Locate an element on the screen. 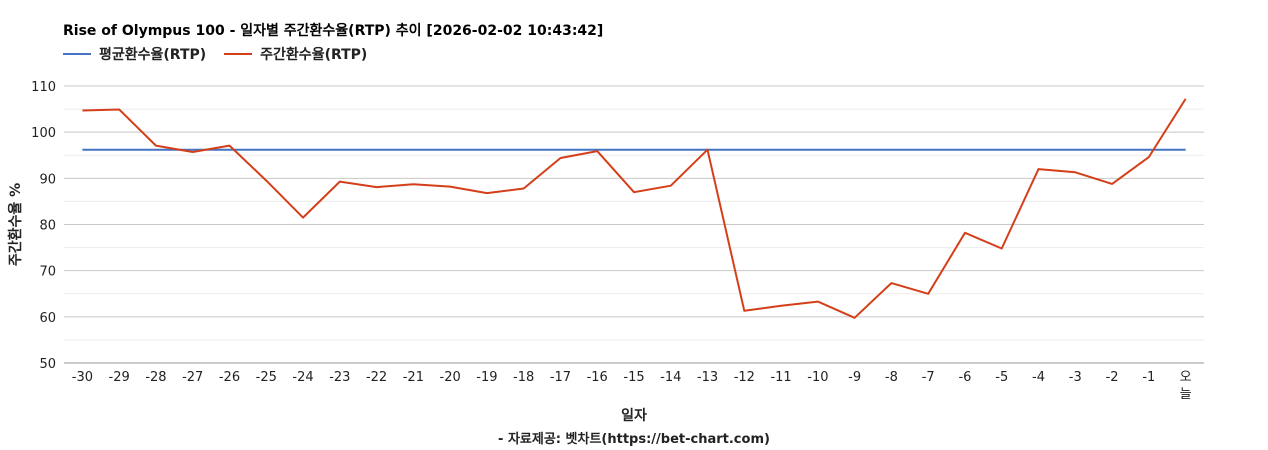 This screenshot has width=1268, height=450. x-tick-label: -4 is located at coordinates (1038, 377).